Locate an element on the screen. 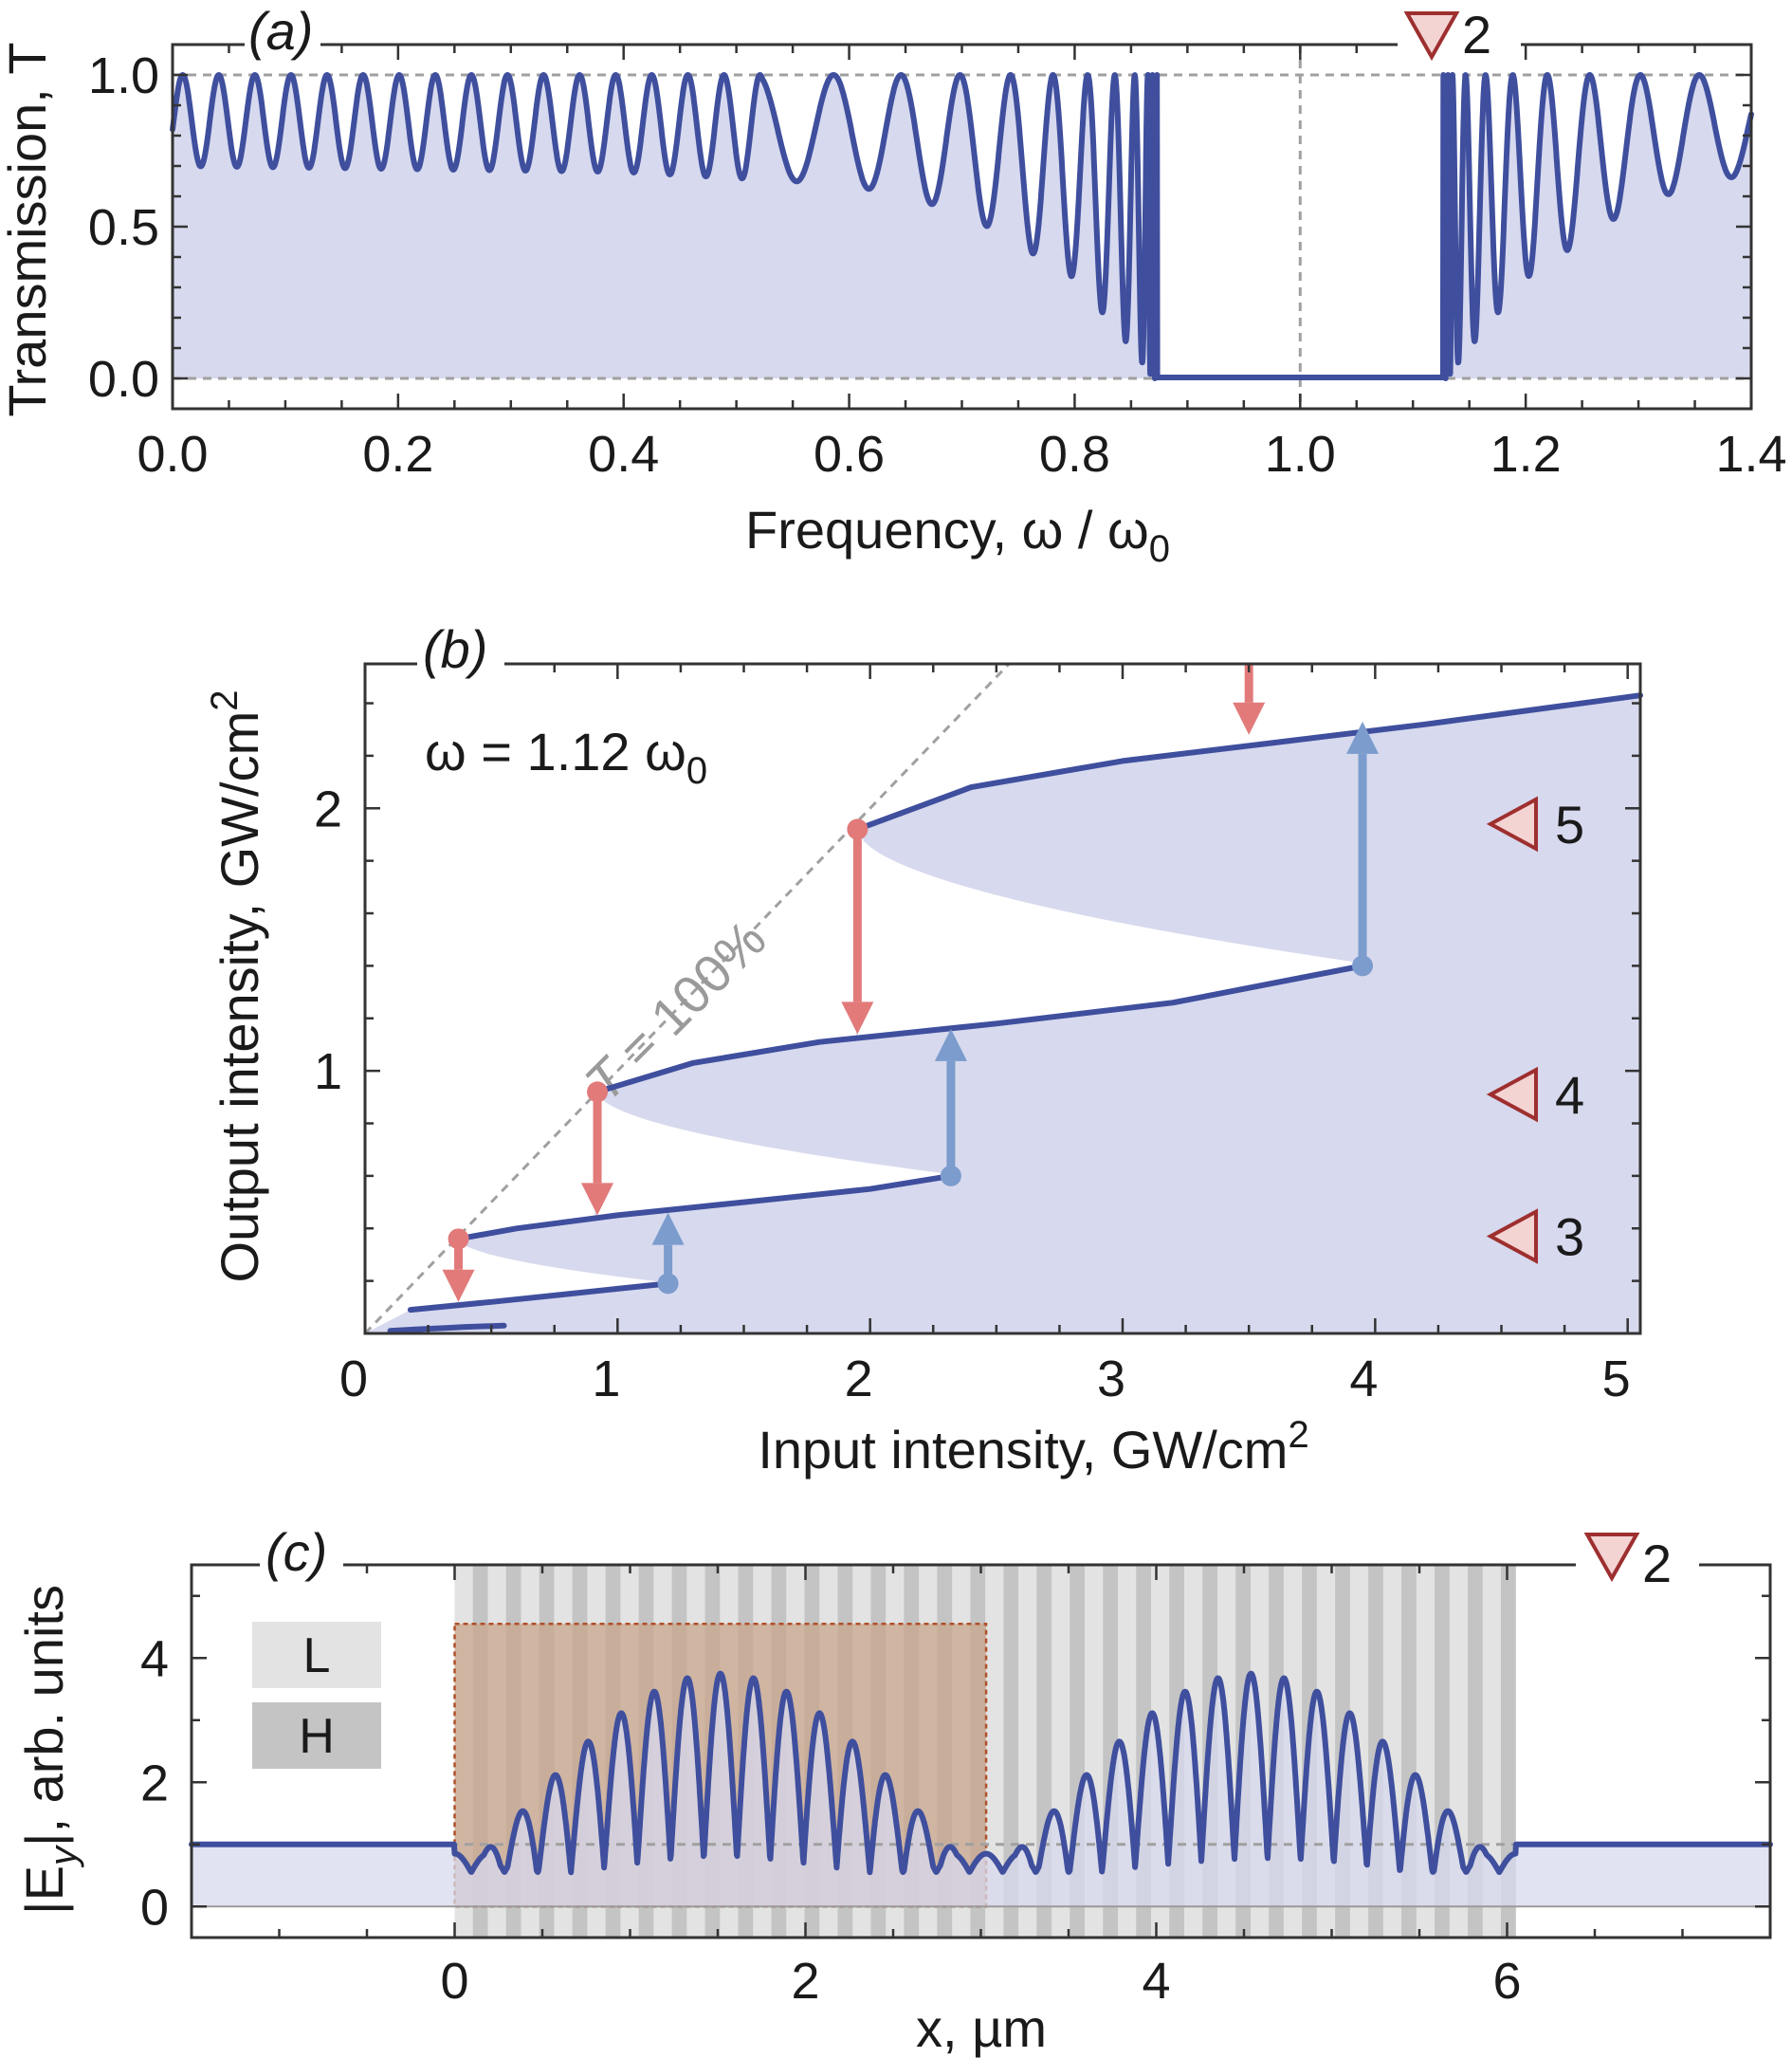 Image resolution: width=1792 pixels, height=2058 pixels. x-tick-label: 0.4 is located at coordinates (623, 454).